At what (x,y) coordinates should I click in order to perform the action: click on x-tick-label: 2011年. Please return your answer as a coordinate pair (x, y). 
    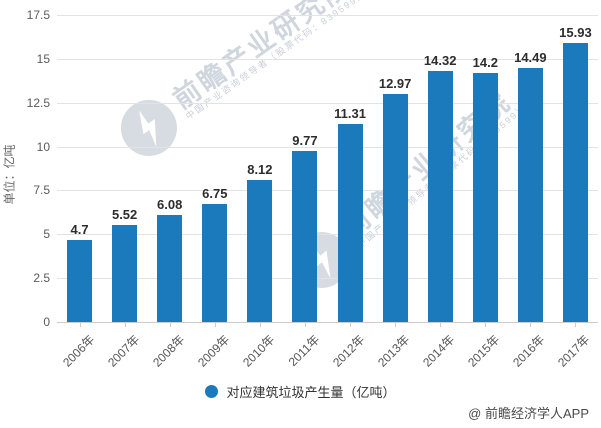
    Looking at the image, I should click on (304, 351).